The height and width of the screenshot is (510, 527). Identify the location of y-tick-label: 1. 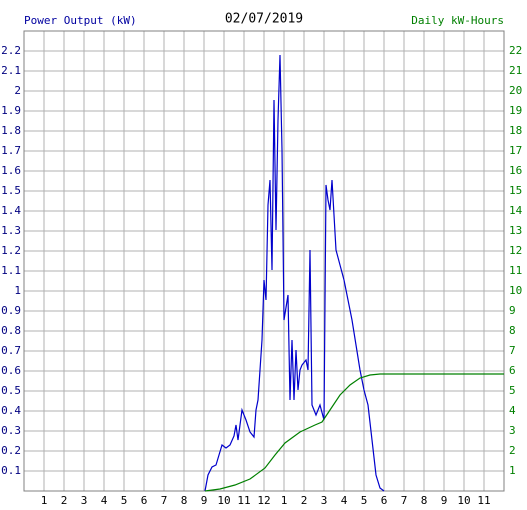
(17, 290).